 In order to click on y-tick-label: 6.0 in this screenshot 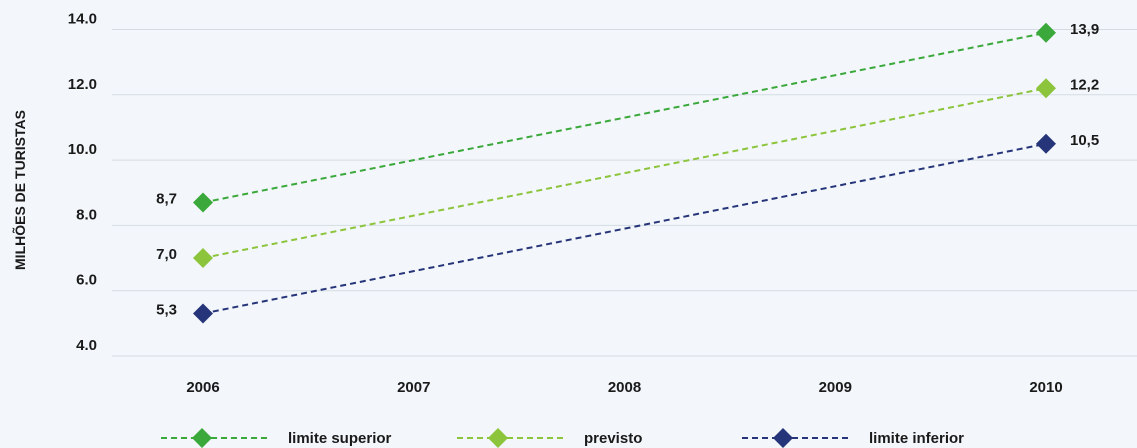, I will do `click(86, 280)`.